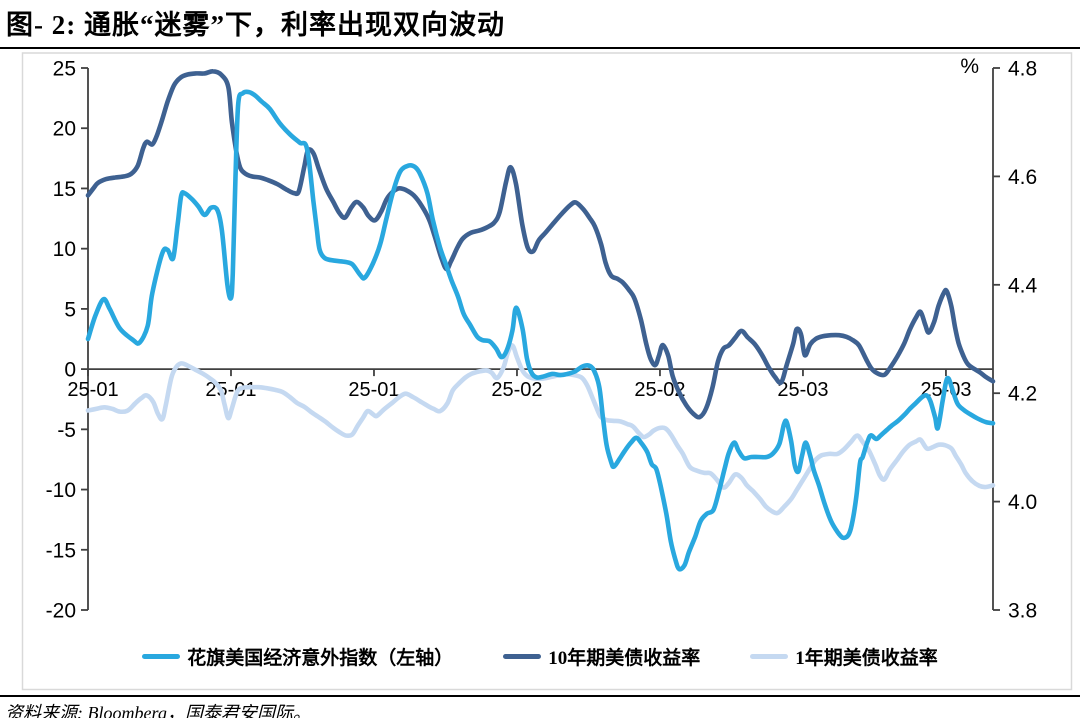  Describe the element at coordinates (66, 430) in the screenshot. I see `left-axis-tick-label: -5` at that location.